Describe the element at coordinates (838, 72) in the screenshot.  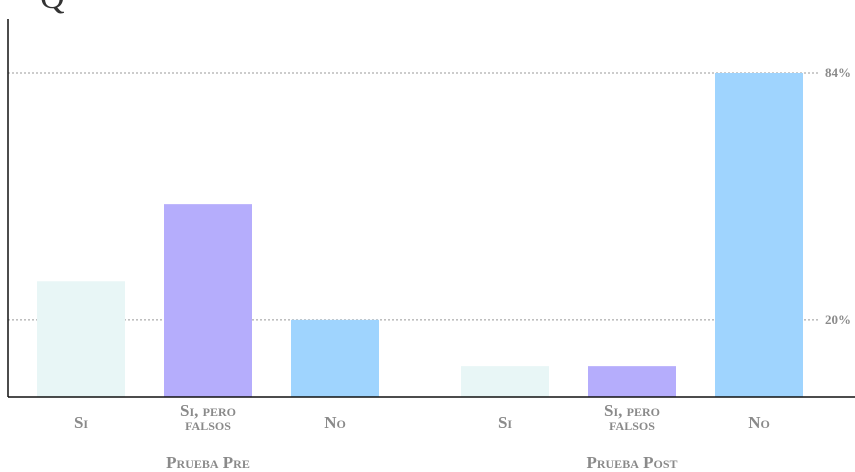
I see `y-tick-label: 84%` at that location.